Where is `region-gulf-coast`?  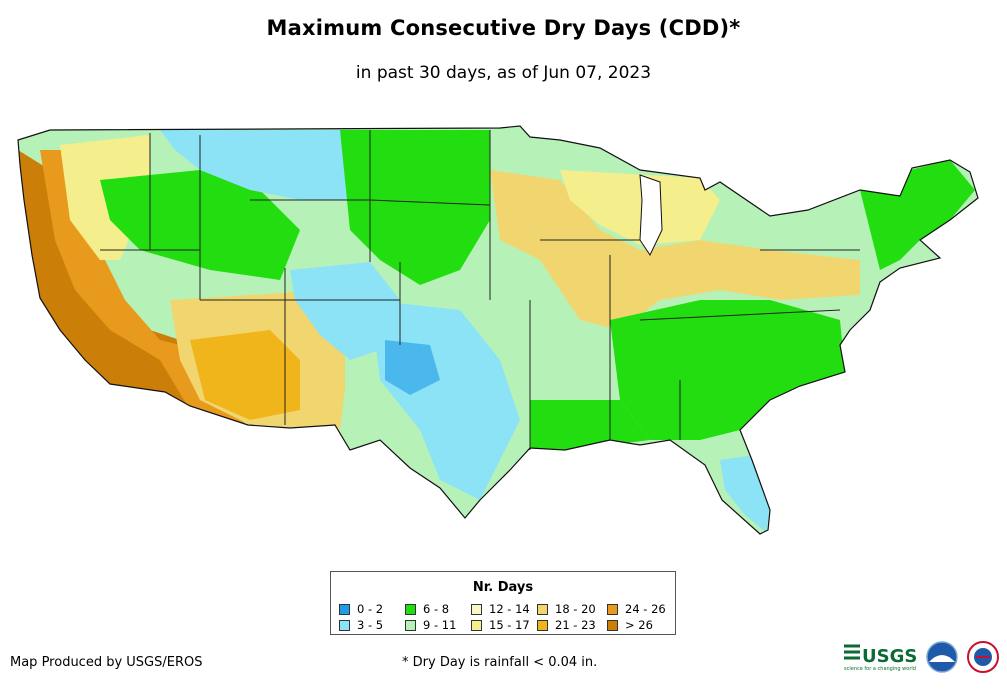 region-gulf-coast is located at coordinates (590, 425).